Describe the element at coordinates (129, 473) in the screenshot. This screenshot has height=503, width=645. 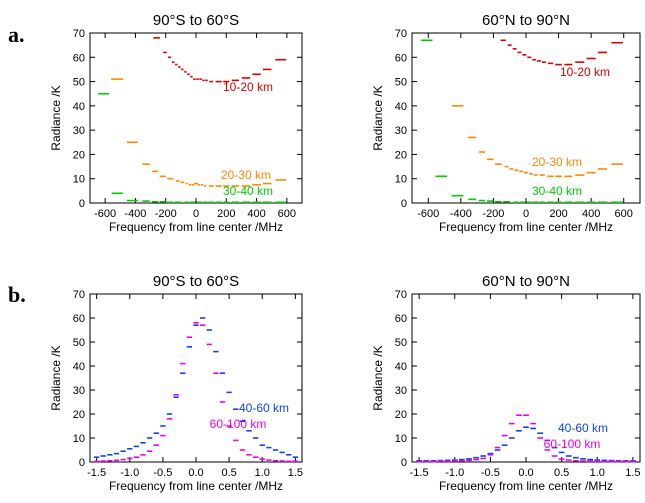
I see `x-tick-label: -1.0` at that location.